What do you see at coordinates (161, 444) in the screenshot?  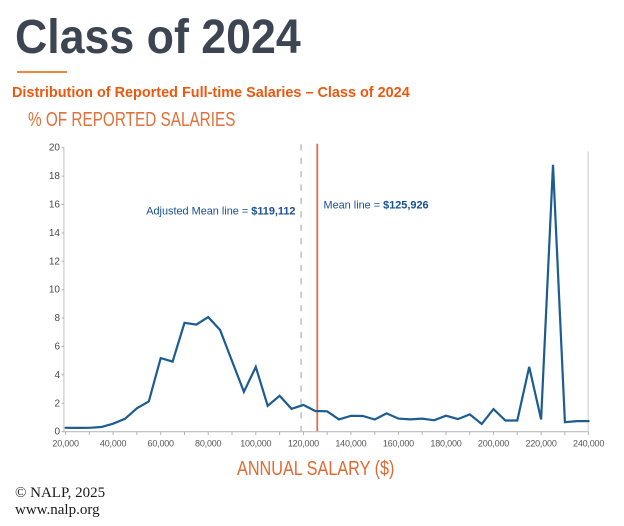 I see `svg-text: 60,000` at bounding box center [161, 444].